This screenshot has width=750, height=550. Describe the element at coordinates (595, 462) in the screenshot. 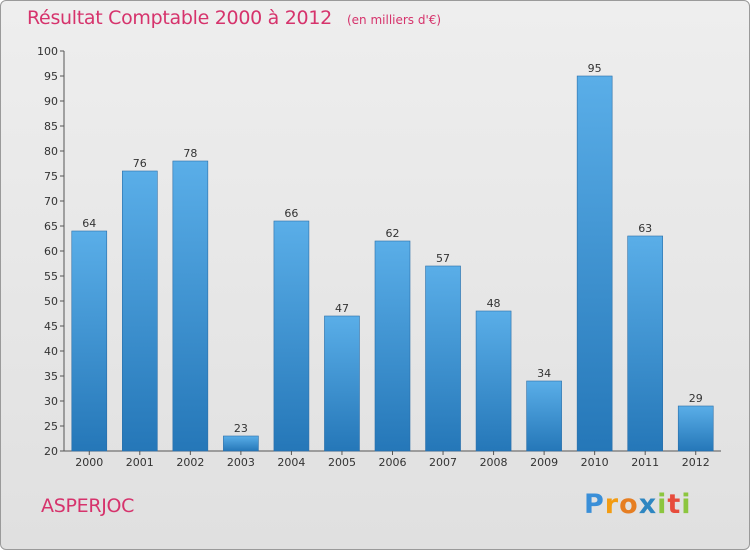

I see `x-tick-label: 2010` at that location.